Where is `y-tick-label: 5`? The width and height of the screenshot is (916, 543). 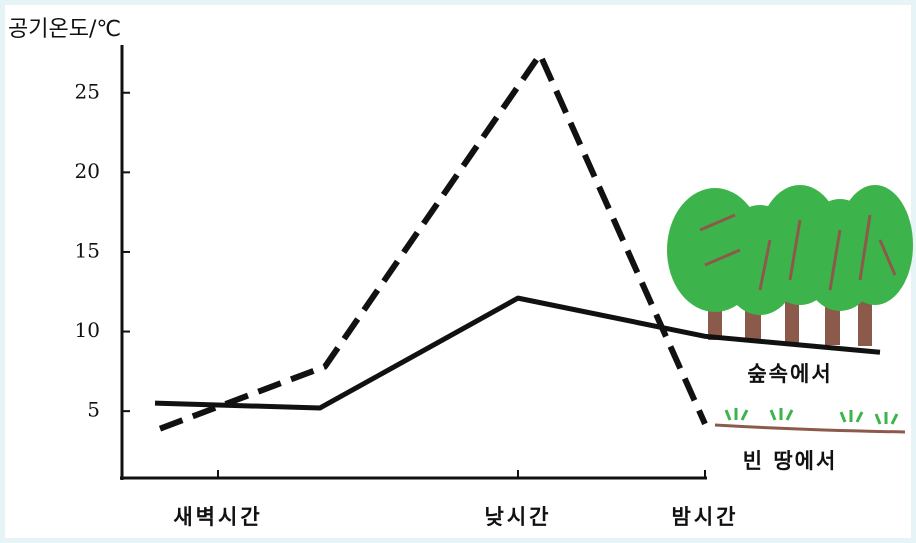
y-tick-label: 5 is located at coordinates (93, 410).